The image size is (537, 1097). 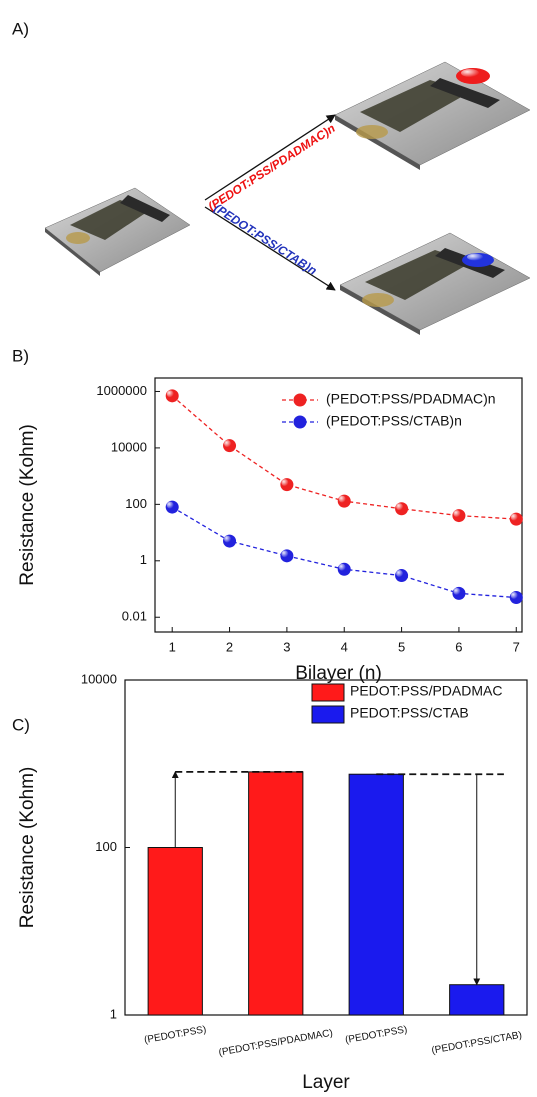 I want to click on x-tick-label: (PEDOT:PSS/CTAB), so click(x=477, y=1043).